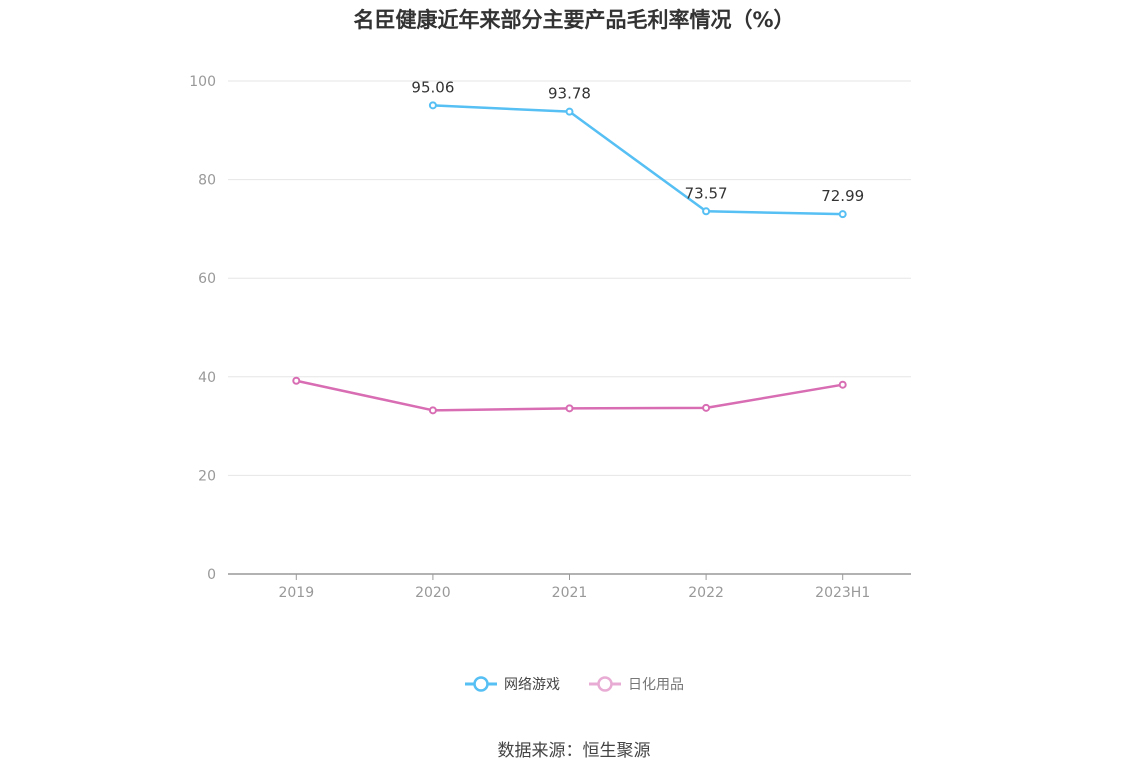 This screenshot has height=776, width=1148. What do you see at coordinates (432, 87) in the screenshot?
I see `data-label: 95.06` at bounding box center [432, 87].